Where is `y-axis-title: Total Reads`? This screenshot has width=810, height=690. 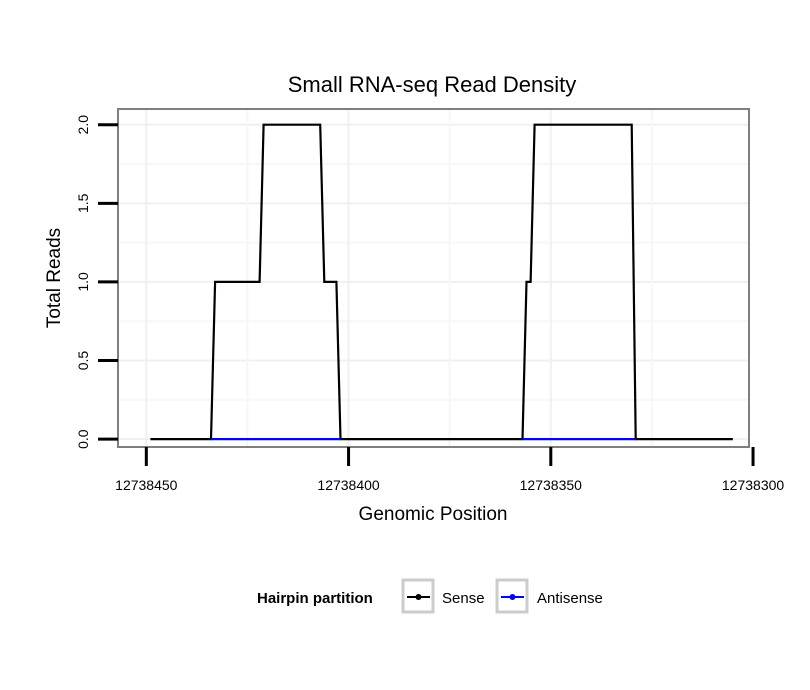 y-axis-title: Total Reads is located at coordinates (54, 278).